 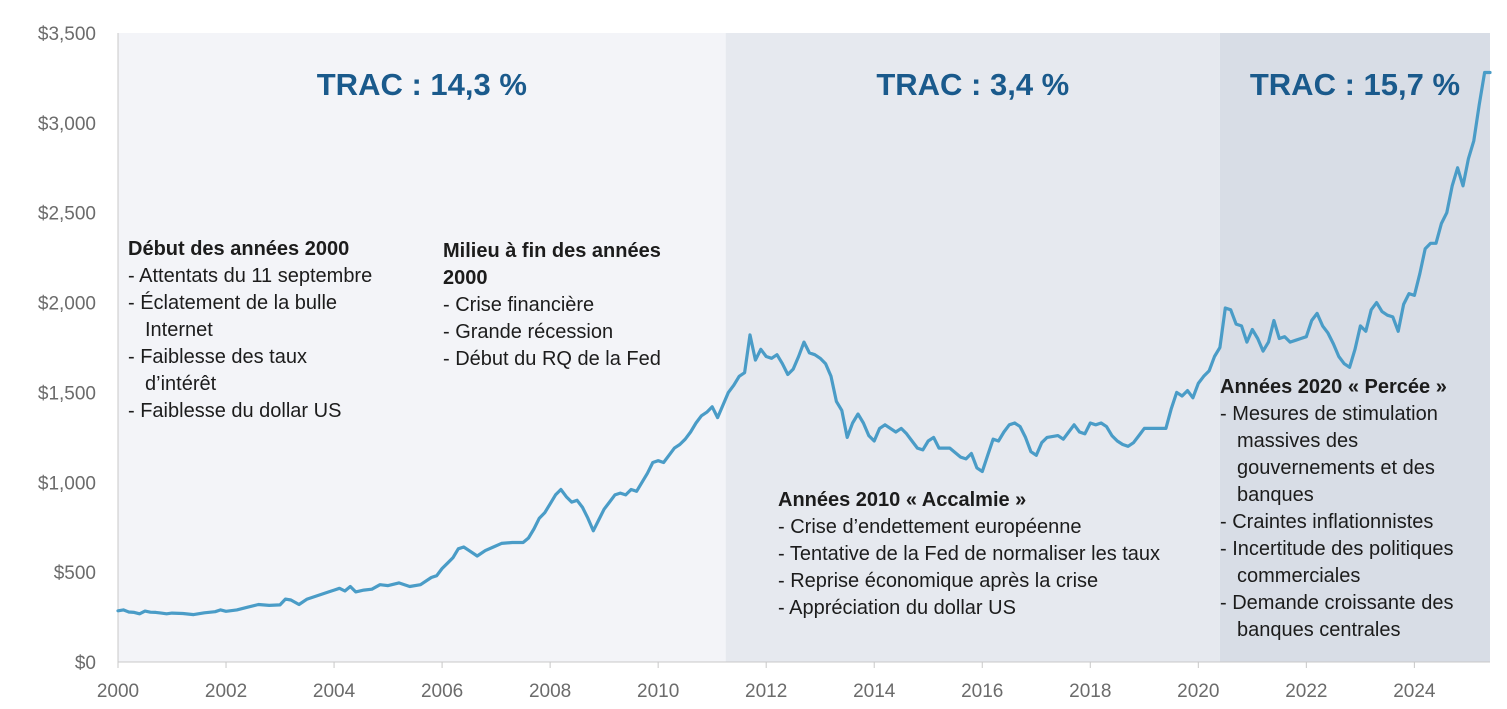 What do you see at coordinates (1414, 691) in the screenshot?
I see `x-tick-label: 2024` at bounding box center [1414, 691].